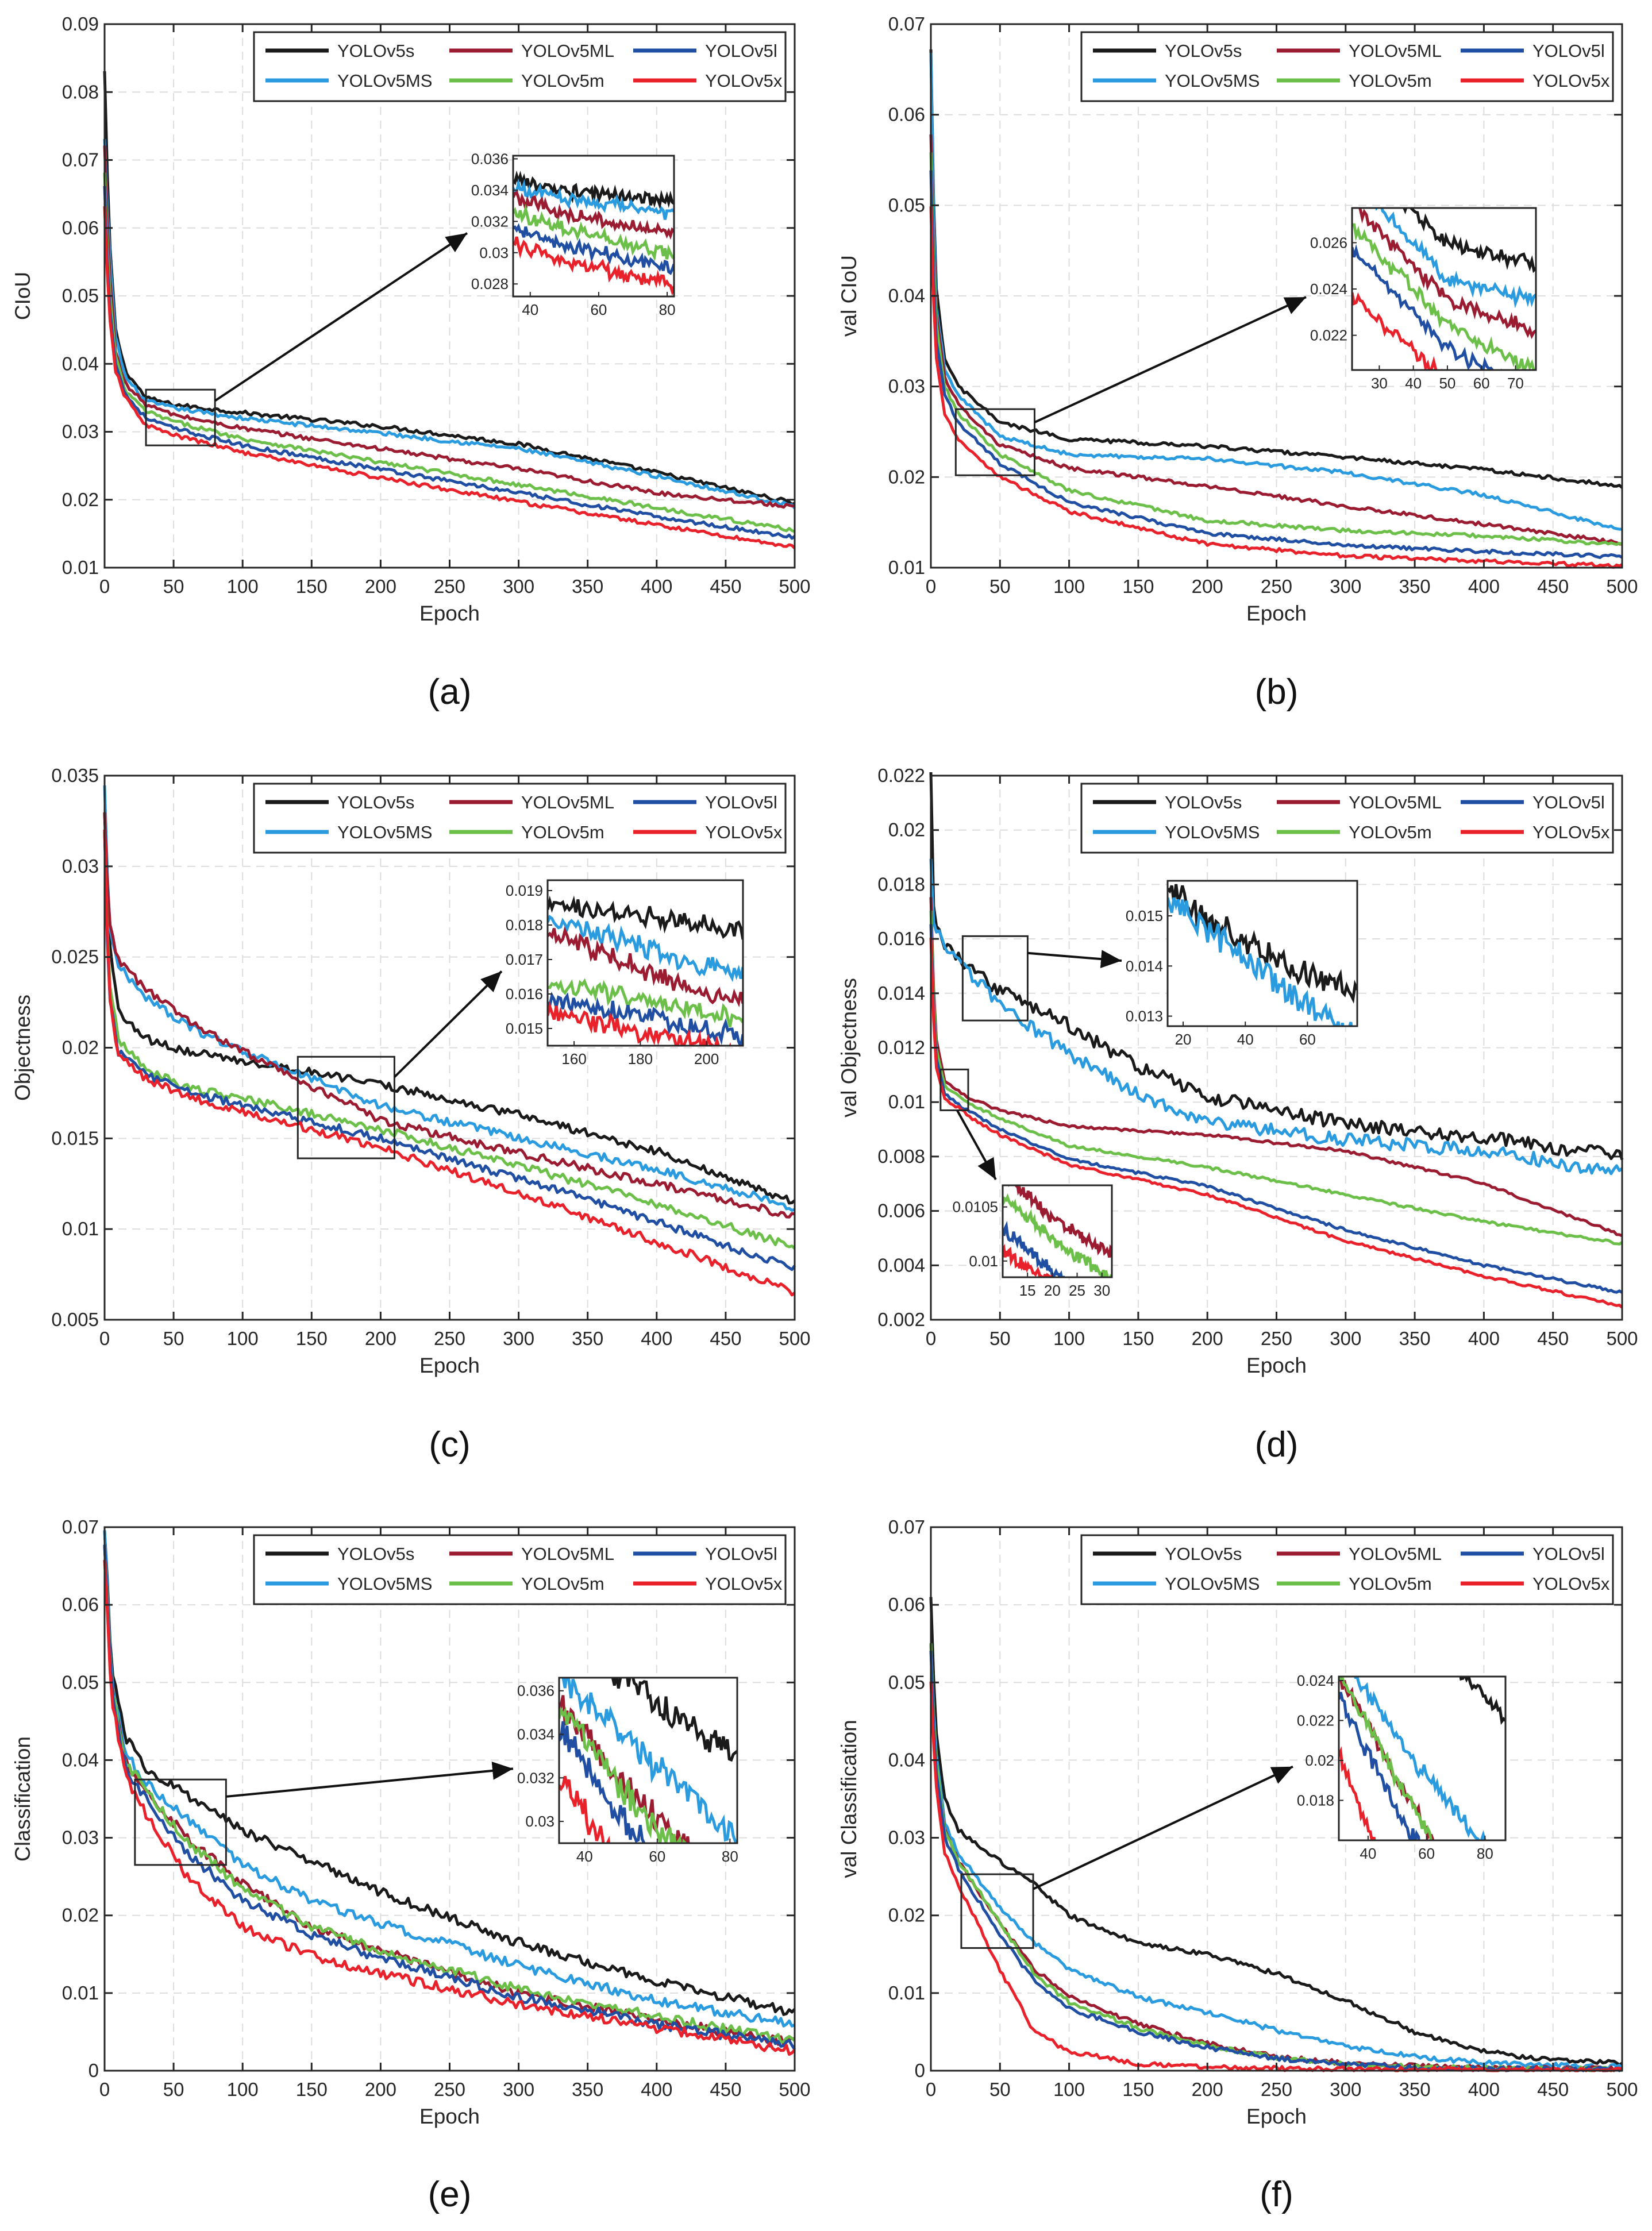 The height and width of the screenshot is (2231, 1652). I want to click on y-axis-label: Classification, so click(22, 1799).